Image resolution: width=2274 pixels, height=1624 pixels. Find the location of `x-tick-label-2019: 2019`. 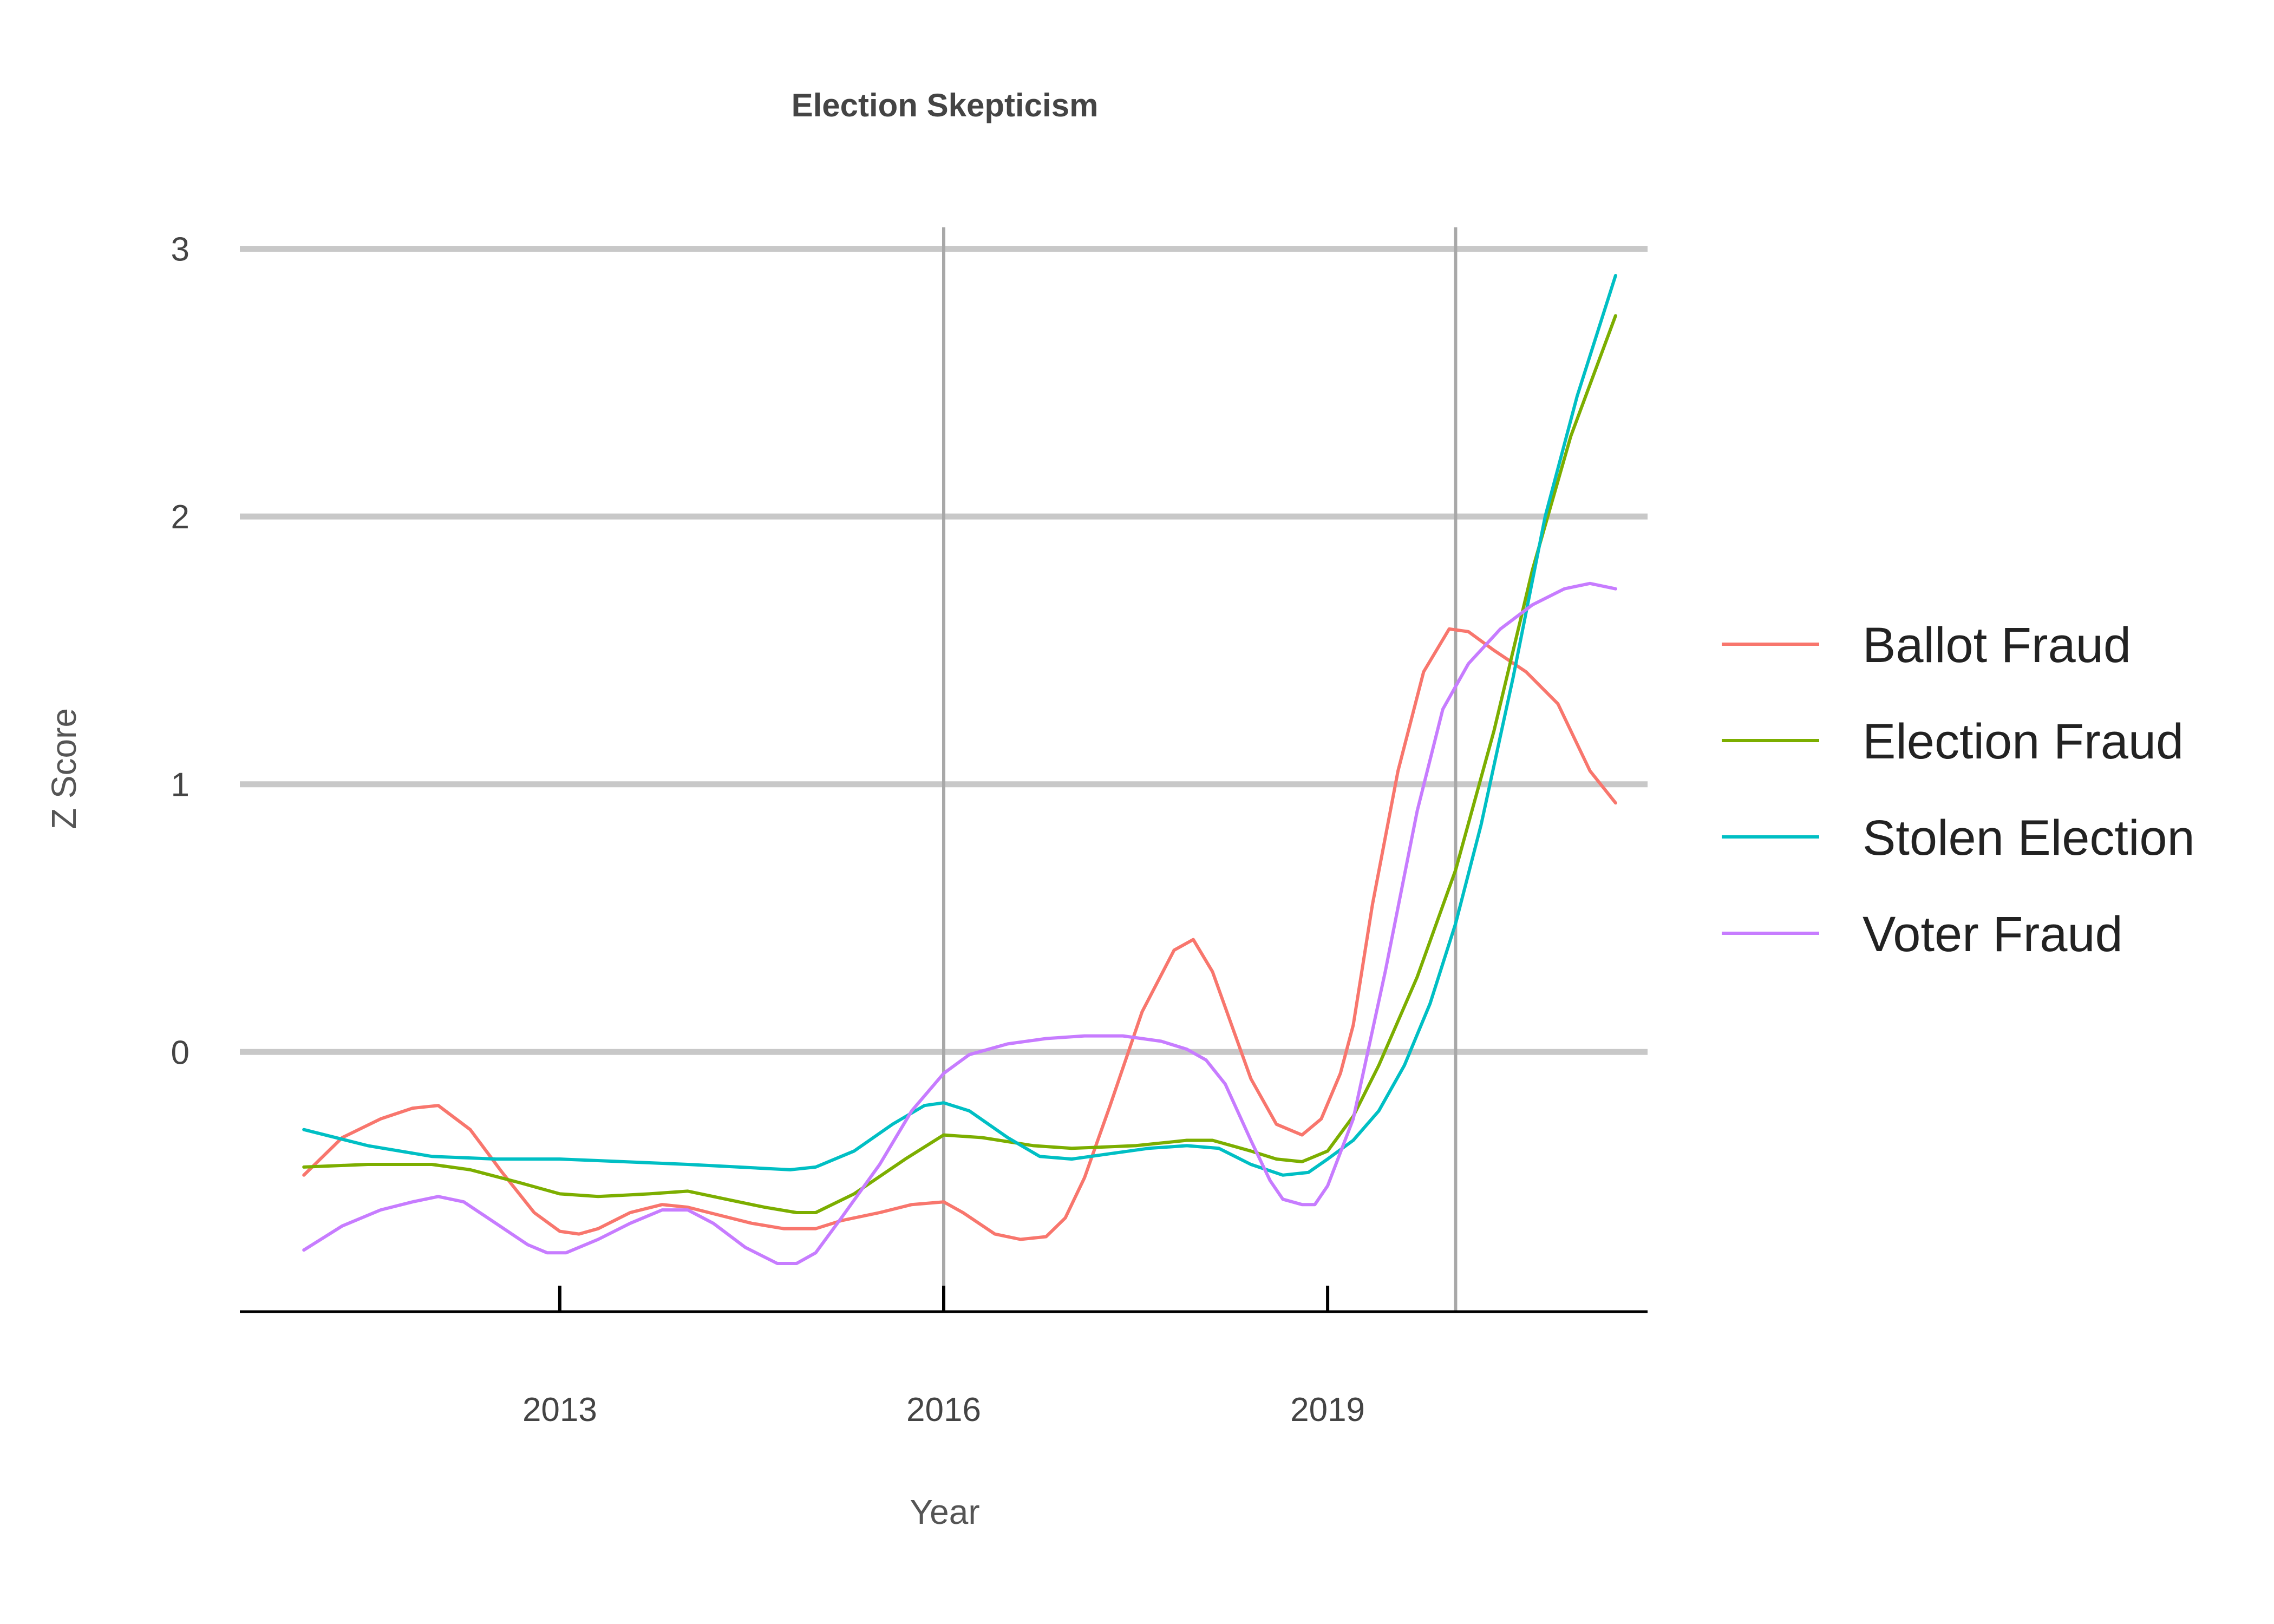

x-tick-label-2019: 2019 is located at coordinates (1327, 1410).